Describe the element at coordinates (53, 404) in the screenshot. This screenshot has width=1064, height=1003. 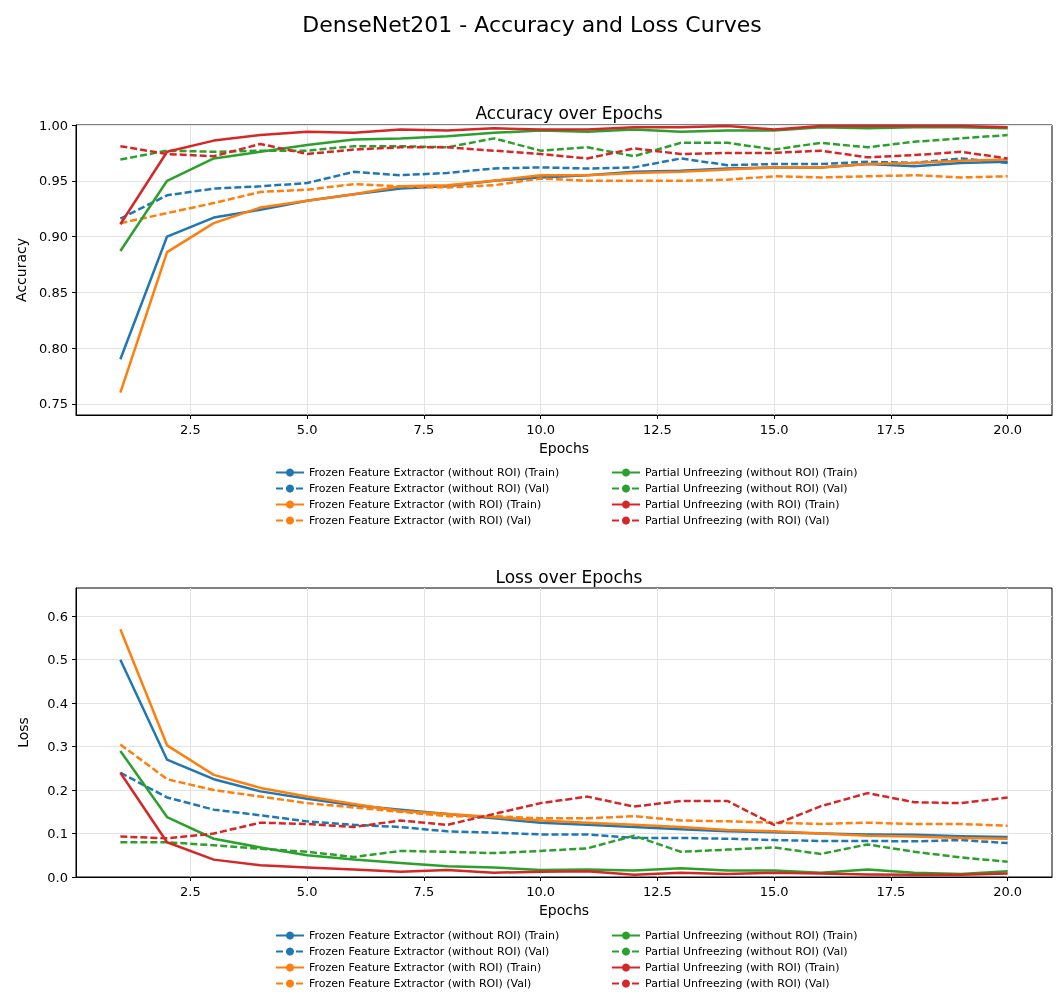
I see `y-tick-label: 0.75` at that location.